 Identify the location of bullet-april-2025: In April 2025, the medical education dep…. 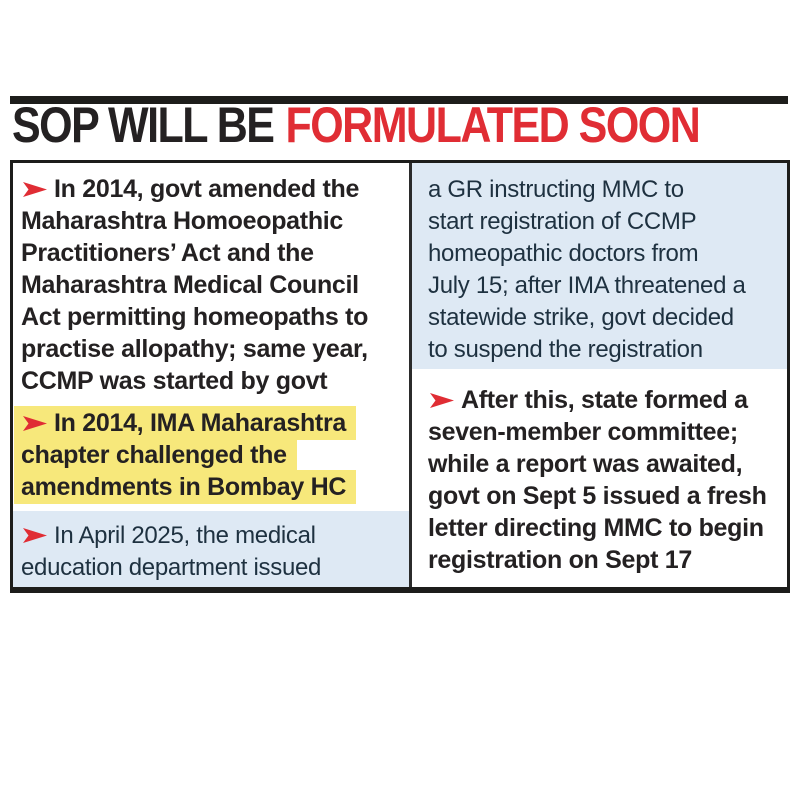
(211, 552).